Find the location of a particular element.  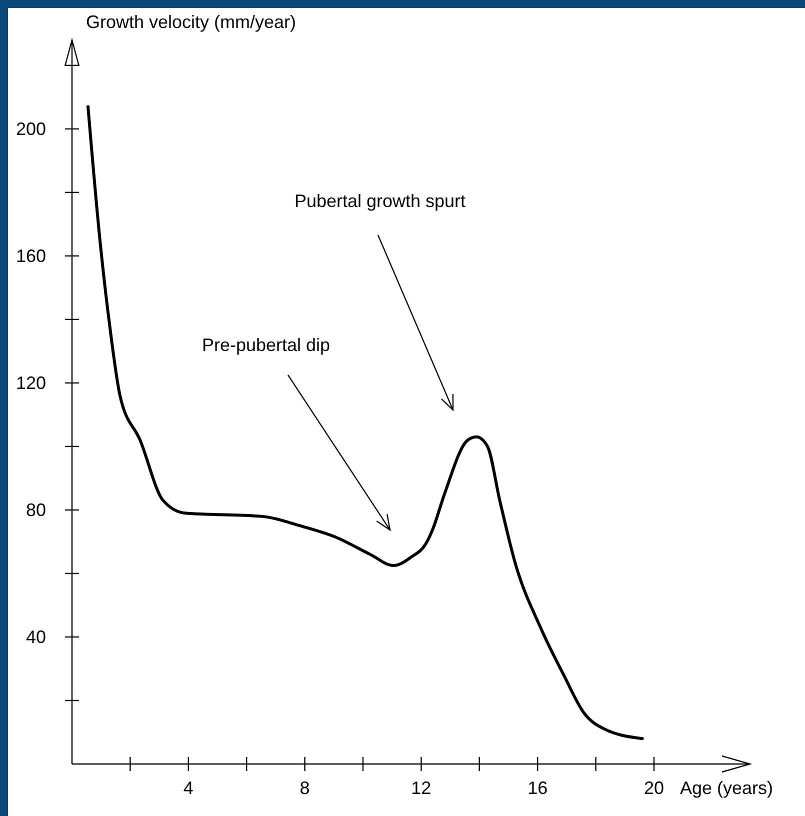

x-tick-label: 8 is located at coordinates (305, 788).